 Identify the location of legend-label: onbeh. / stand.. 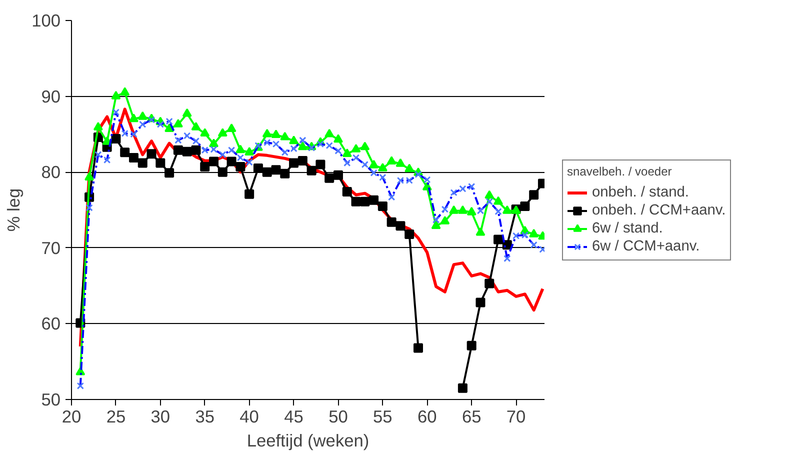
(640, 192).